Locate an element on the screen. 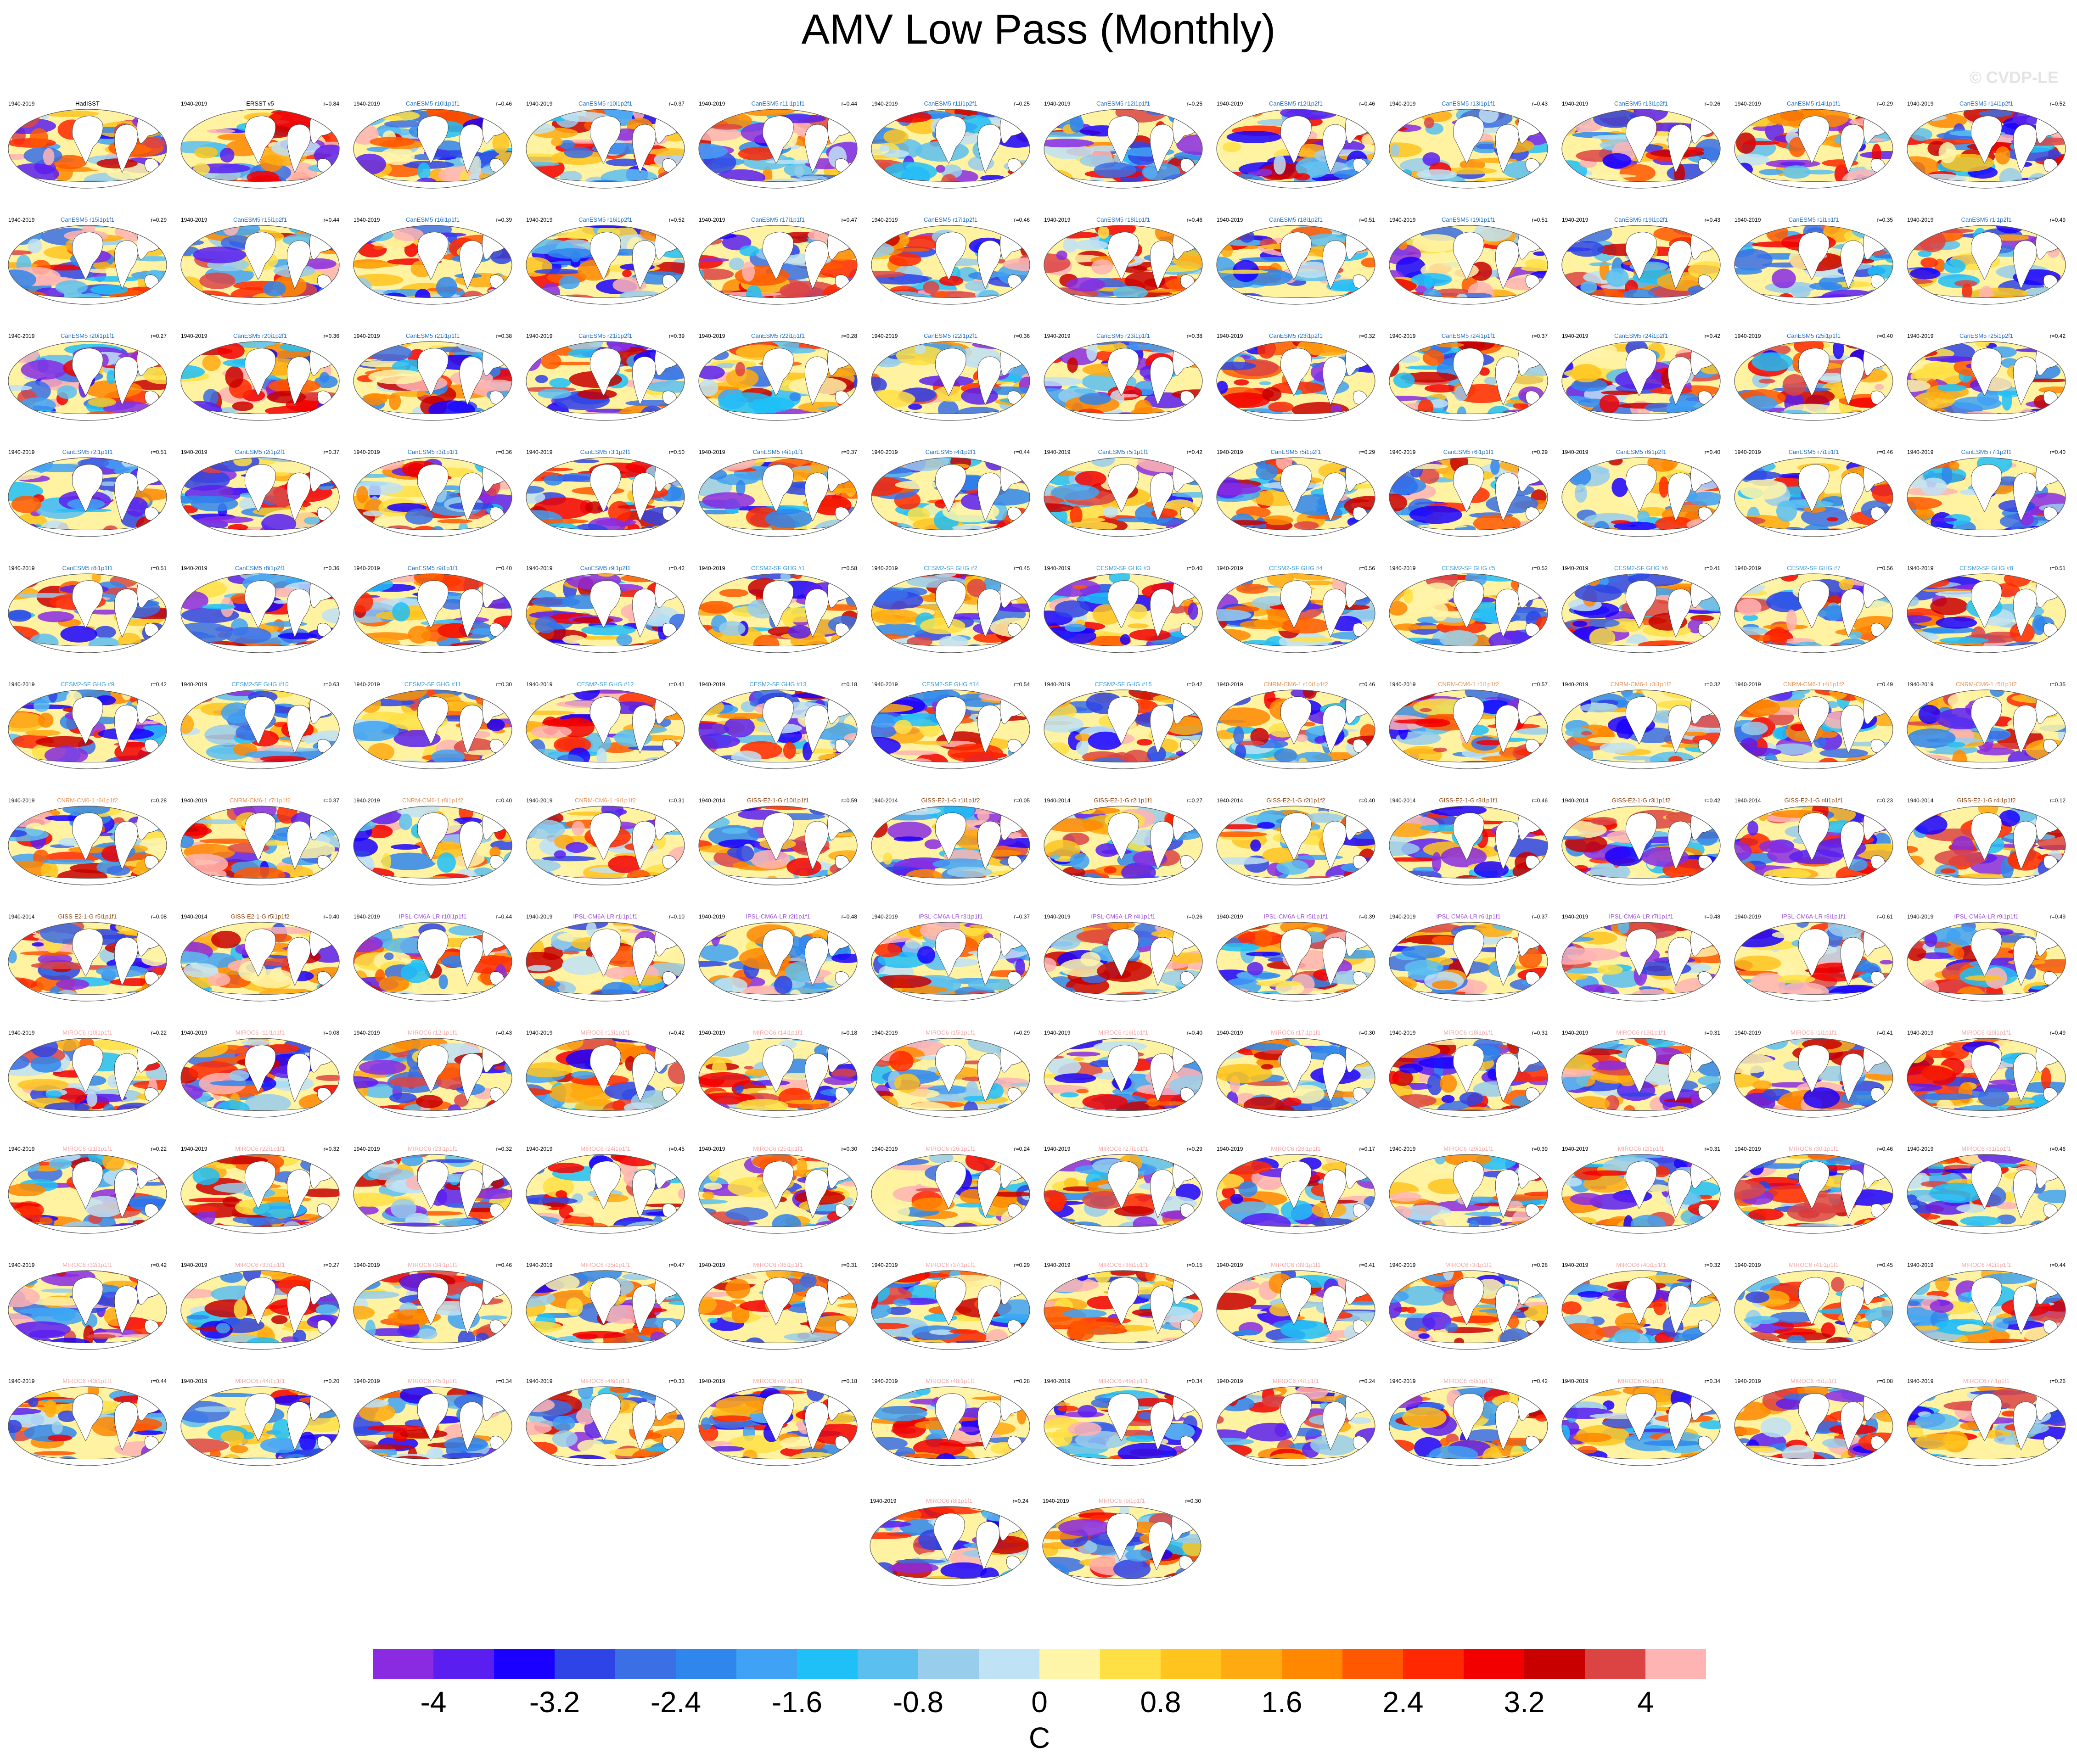 The height and width of the screenshot is (1764, 2077). panel-title: IPSL-CM6A-LR r5i1p1f1 is located at coordinates (1295, 916).